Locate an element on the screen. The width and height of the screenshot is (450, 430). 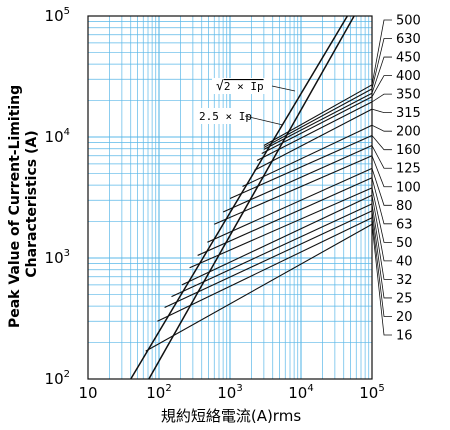
y-tick-label: 10² is located at coordinates (57, 378).